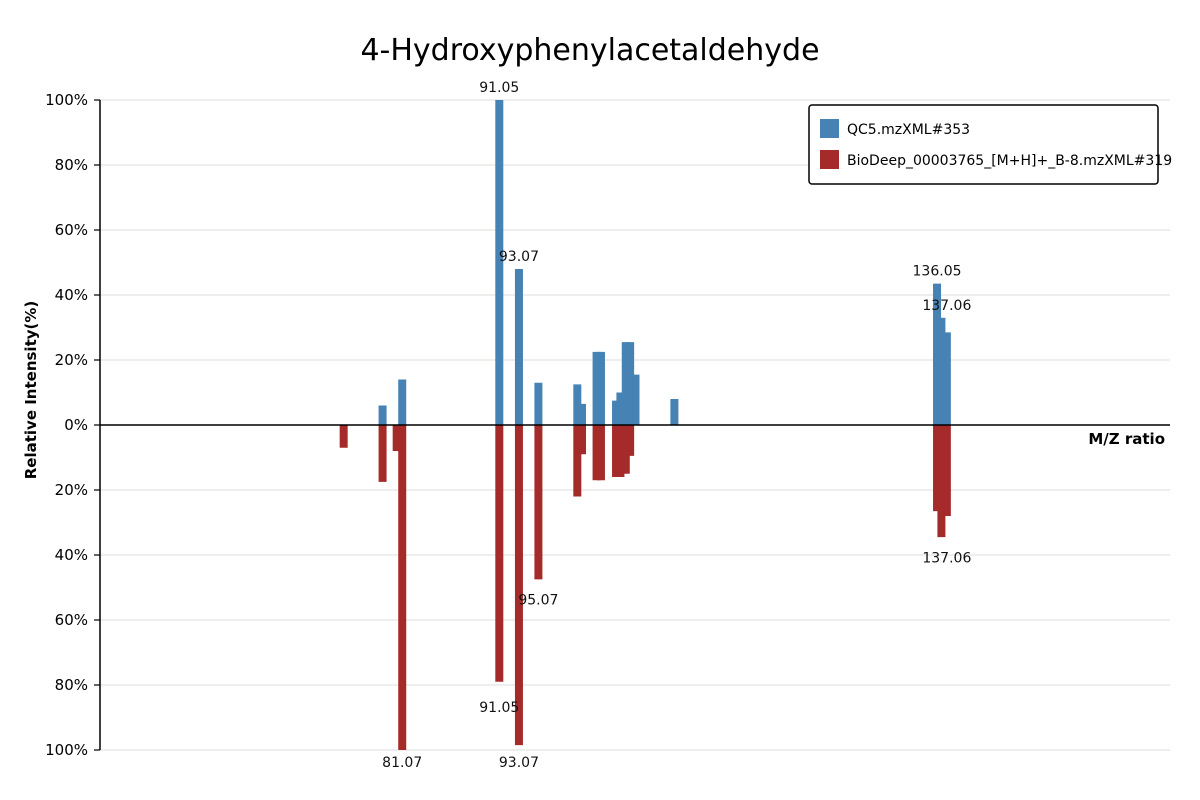 The image size is (1200, 800). Describe the element at coordinates (1009, 161) in the screenshot. I see `legend-label-reference: BioDeep_00003765_[M+H]+_B-8.mzXML#319` at that location.